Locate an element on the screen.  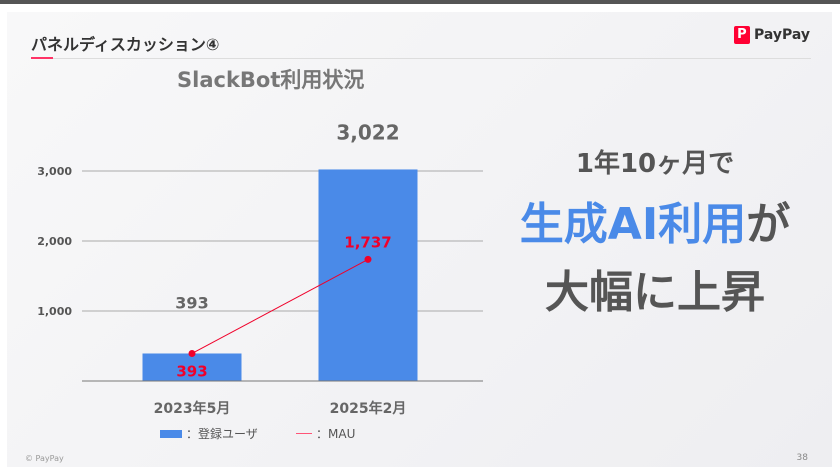
title-divider-accent is located at coordinates (42, 58).